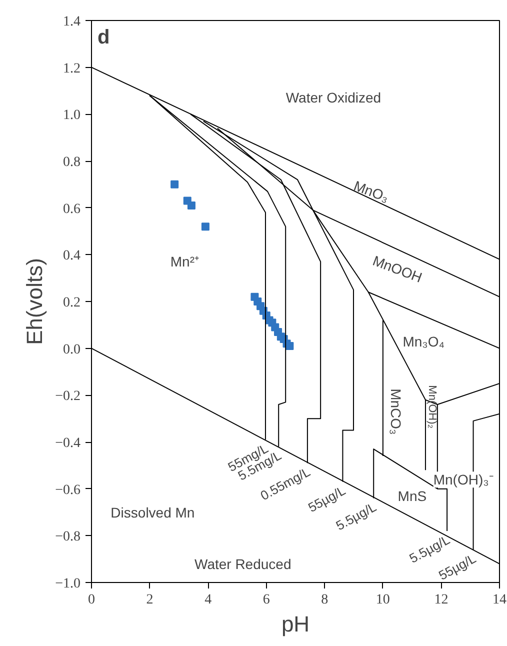  What do you see at coordinates (71, 68) in the screenshot?
I see `y-tick-label: 1.2` at bounding box center [71, 68].